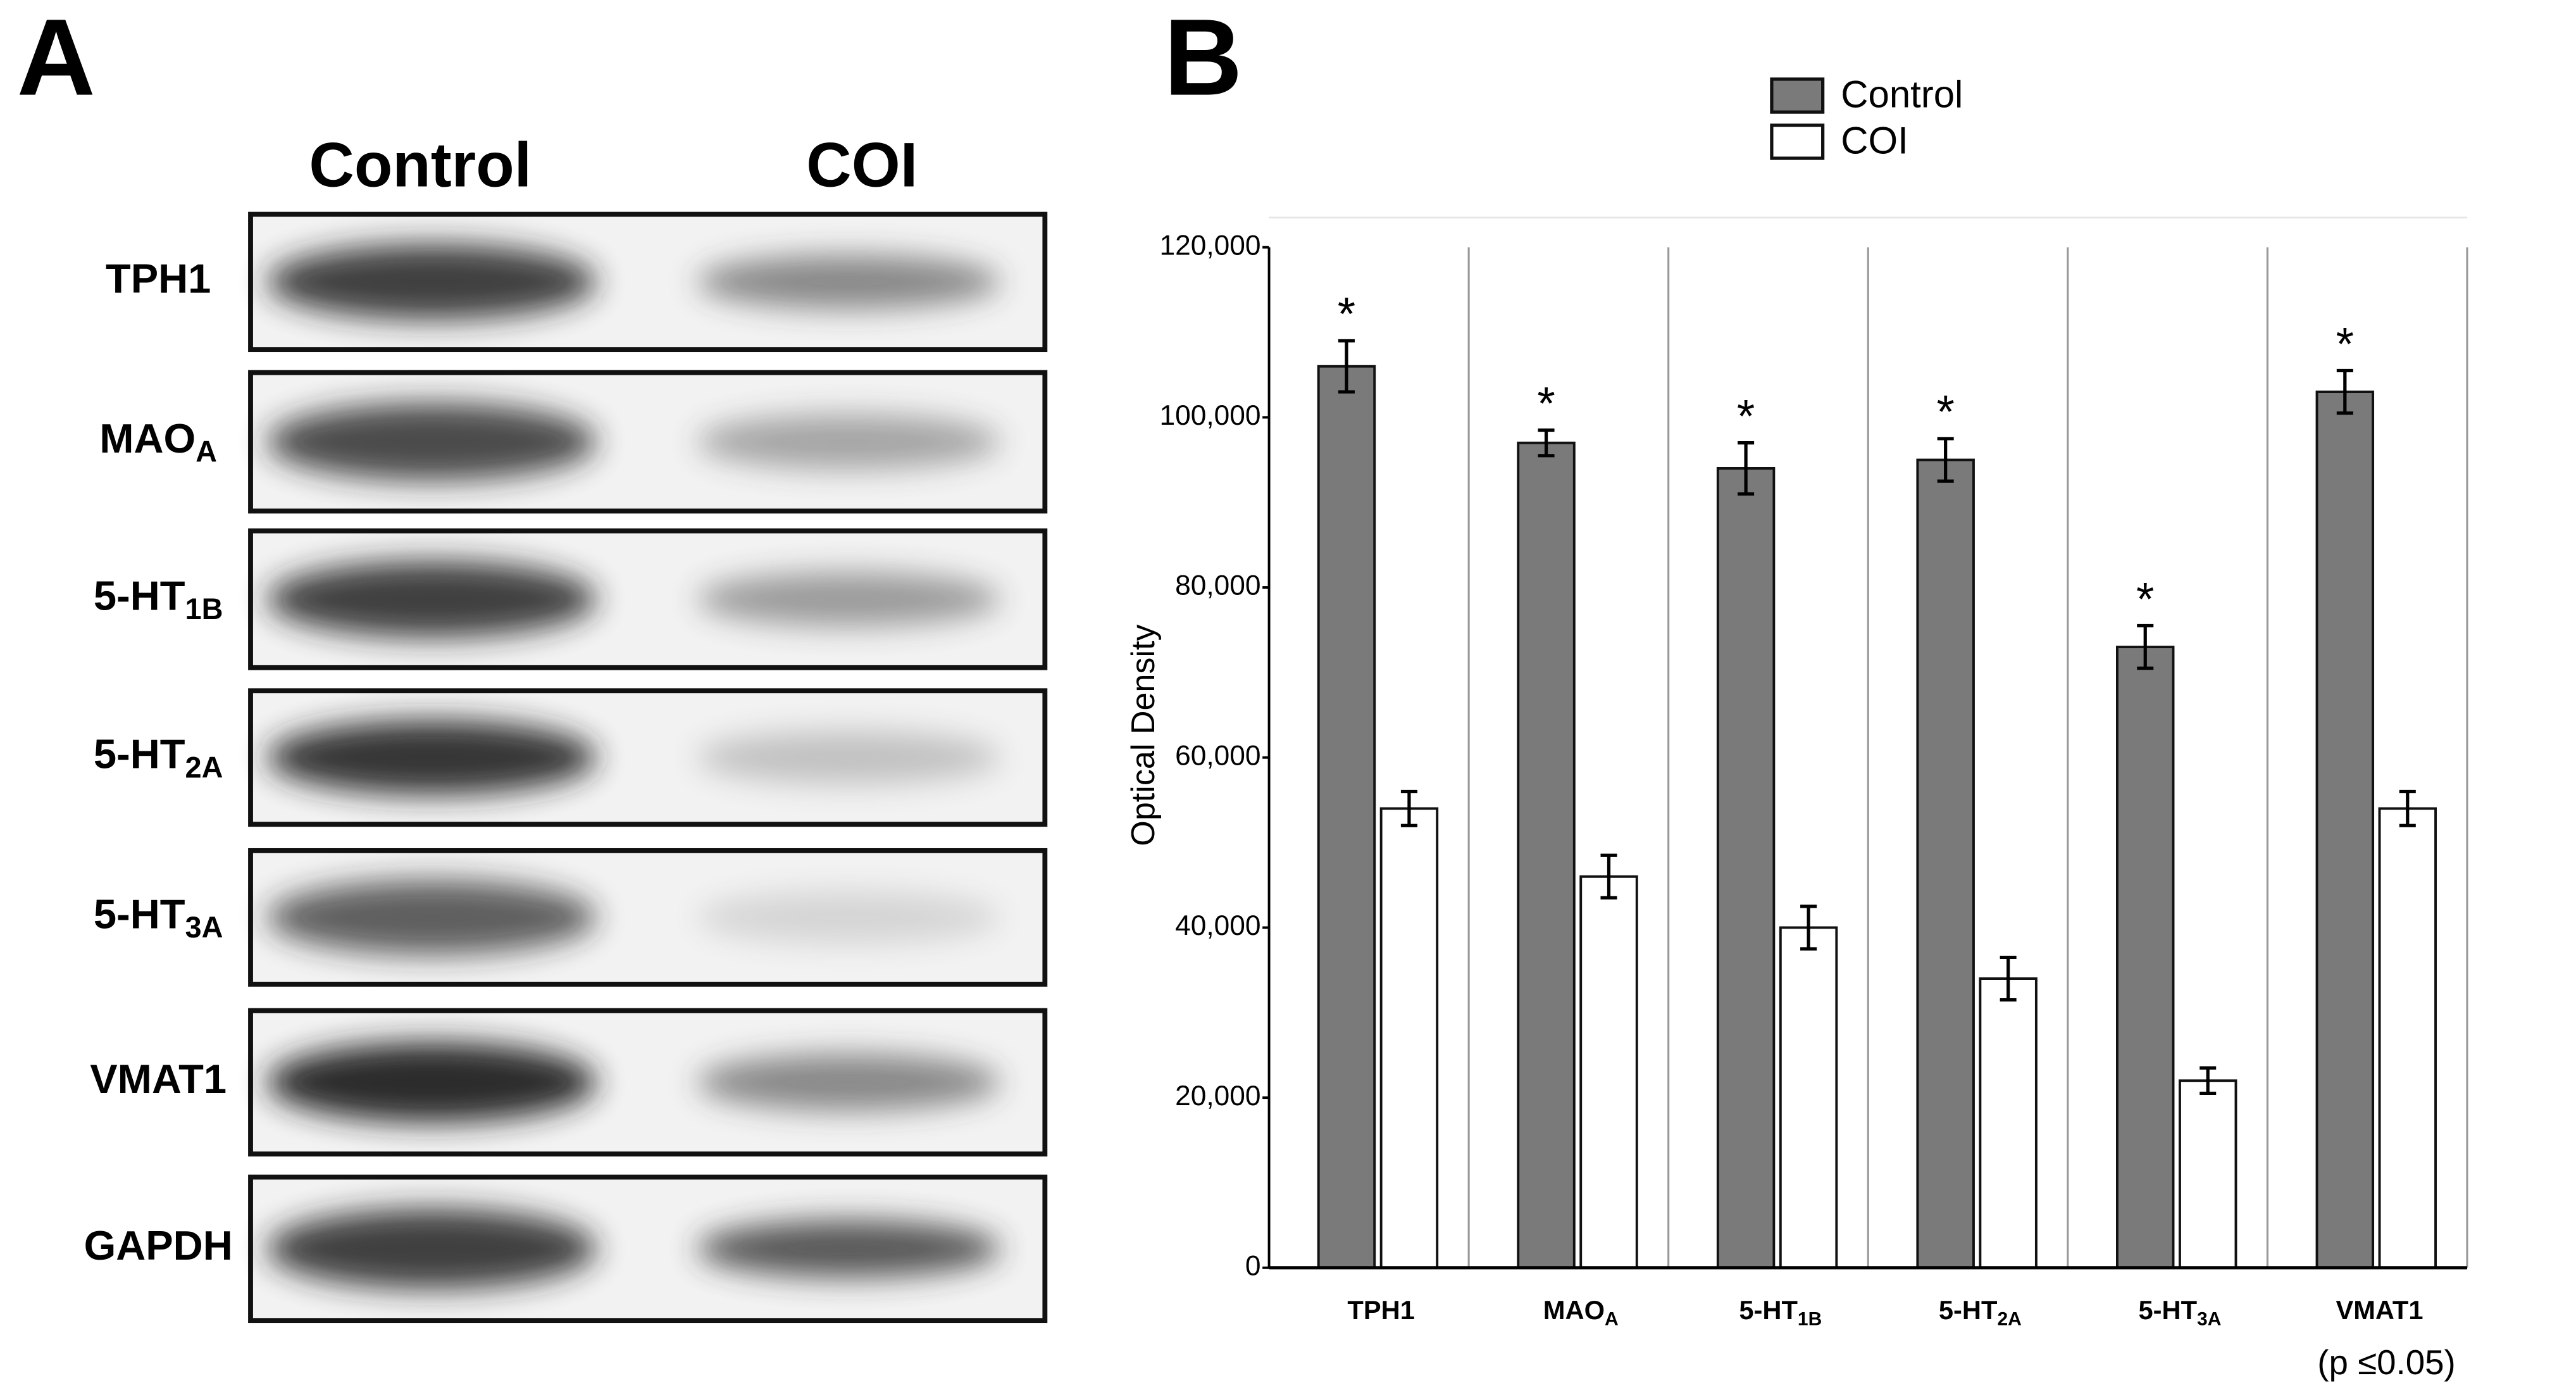 This screenshot has height=1397, width=2576. What do you see at coordinates (1217, 926) in the screenshot?
I see `y-tick-label: 40,000` at bounding box center [1217, 926].